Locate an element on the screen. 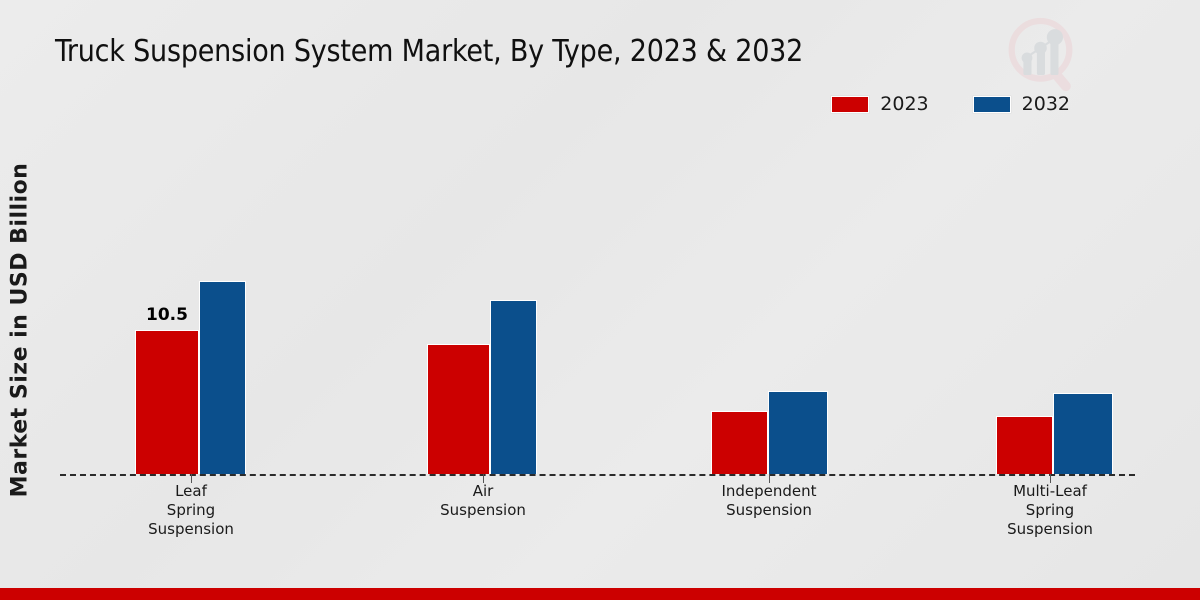 The height and width of the screenshot is (600, 1200). legend-swatch-2032 is located at coordinates (991, 104).